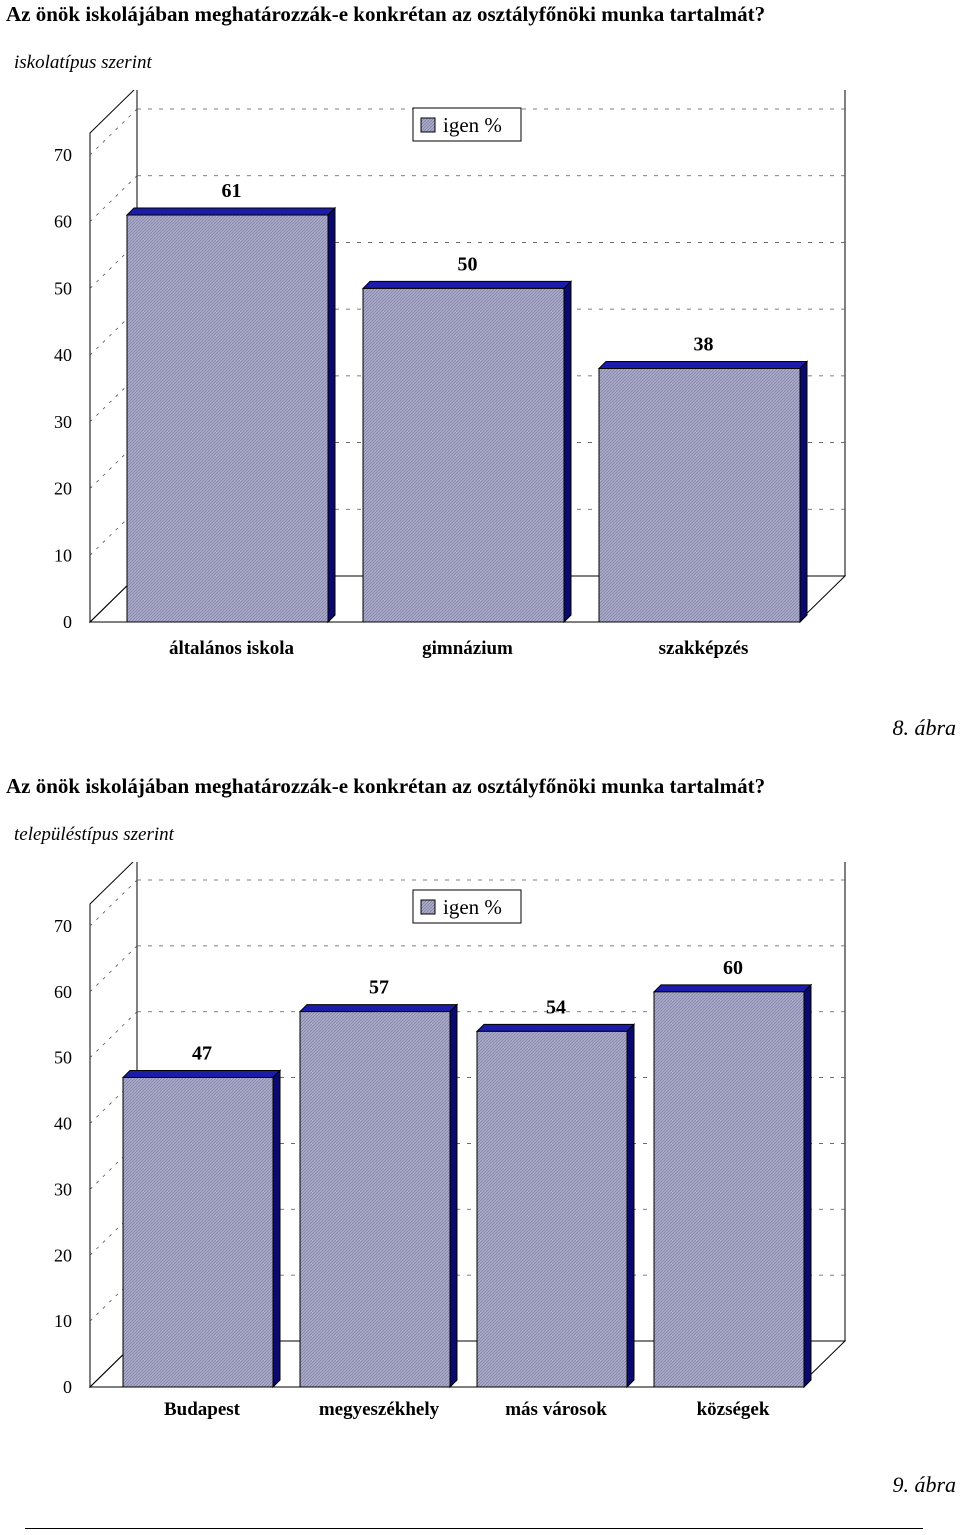  Describe the element at coordinates (474, 1528) in the screenshot. I see `bottom-rule` at that location.